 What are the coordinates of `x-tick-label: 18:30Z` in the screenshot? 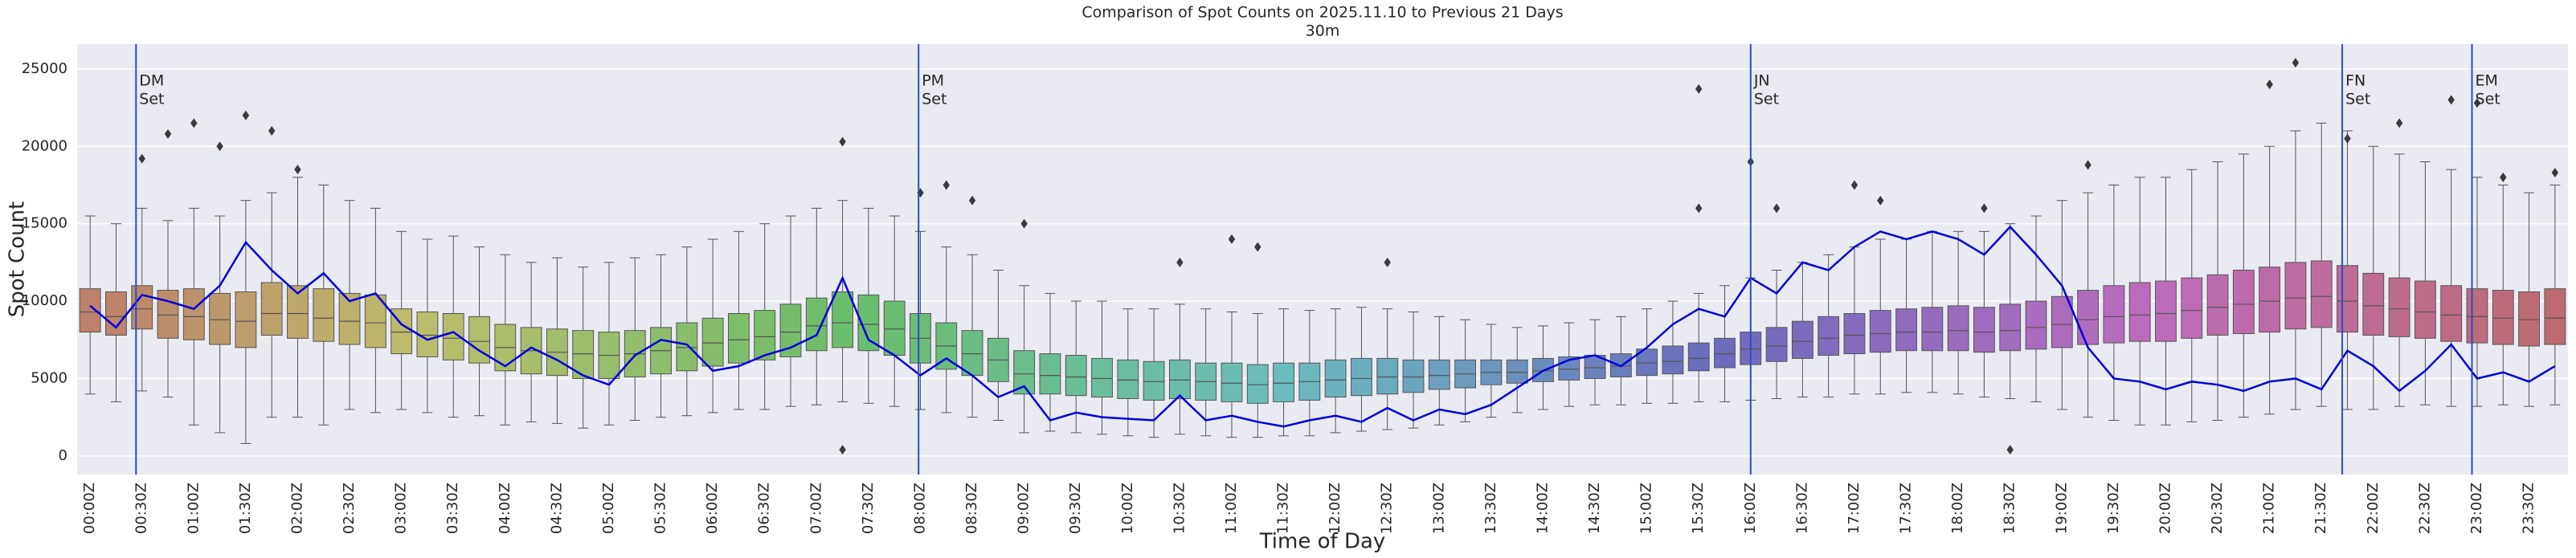 It's located at (2010, 508).